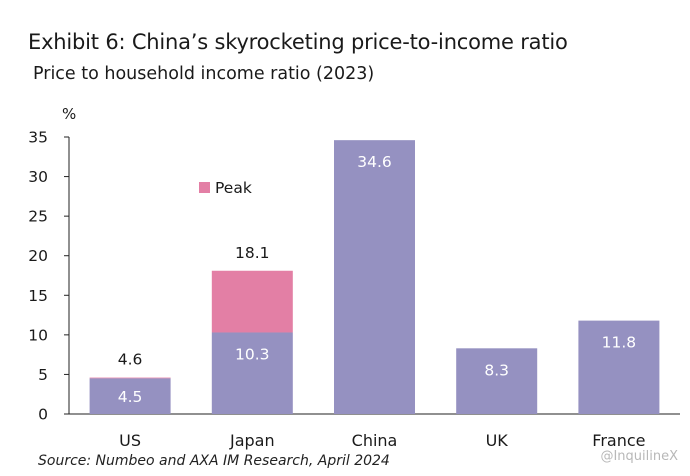 This screenshot has height=476, width=690. Describe the element at coordinates (38, 296) in the screenshot. I see `y-tick-label: 15` at that location.